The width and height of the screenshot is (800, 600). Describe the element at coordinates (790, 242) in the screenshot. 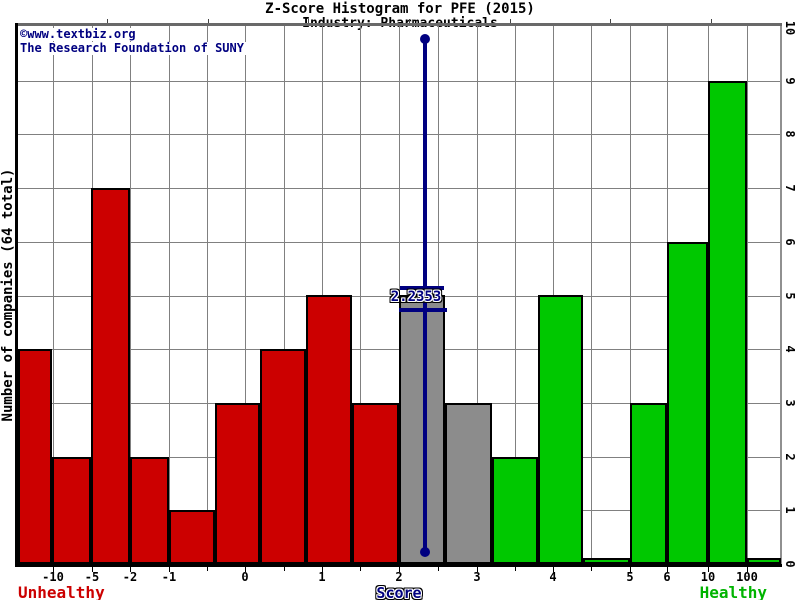

I see `y-tick-label-right: 6` at that location.